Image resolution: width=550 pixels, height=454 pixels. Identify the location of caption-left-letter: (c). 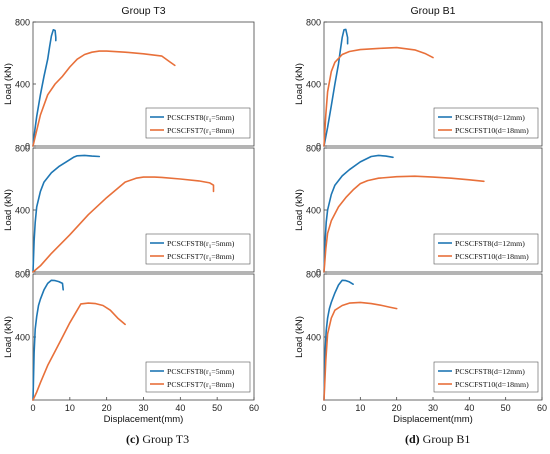
(133, 439).